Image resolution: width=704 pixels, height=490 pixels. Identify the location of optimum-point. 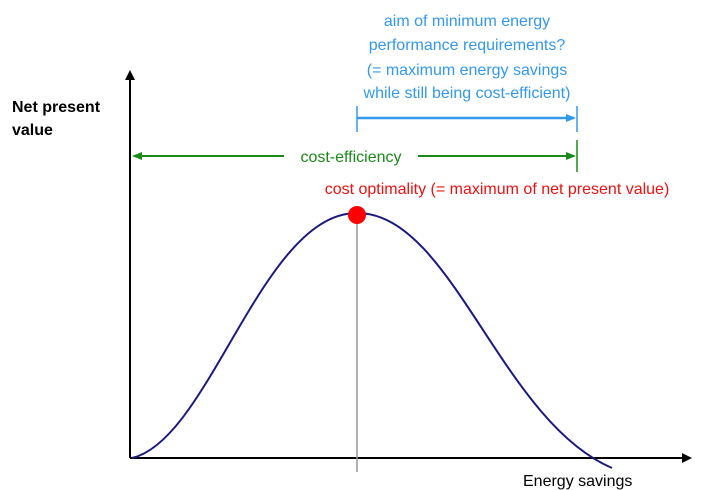
(357, 215).